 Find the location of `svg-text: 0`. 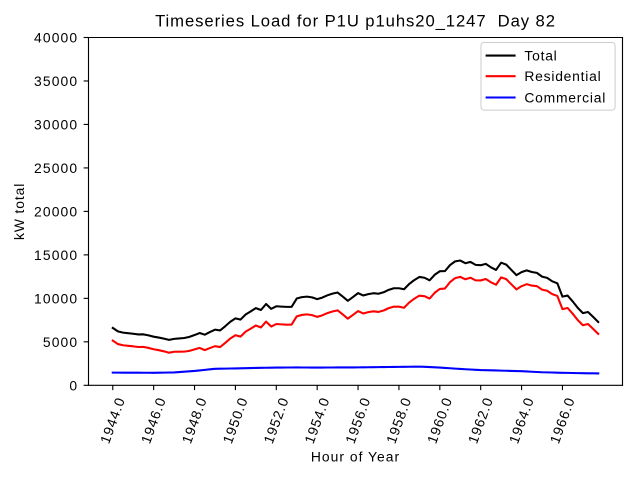

svg-text: 0 is located at coordinates (73, 385).